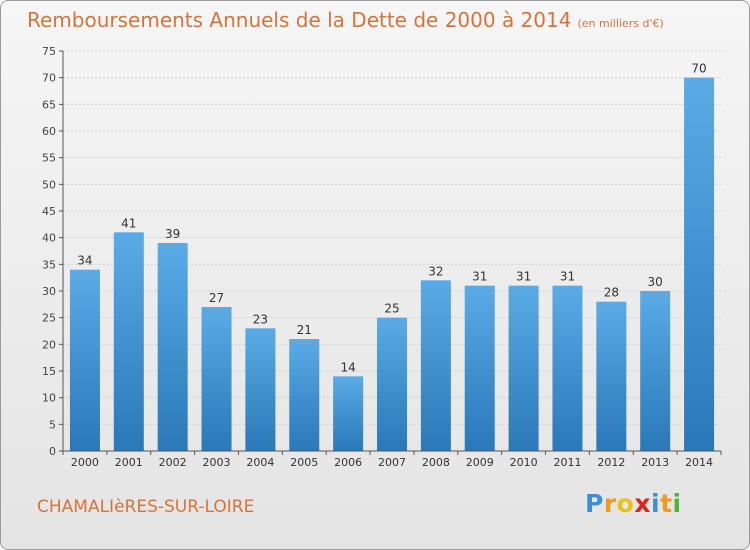  I want to click on data-label-2001: 41, so click(128, 223).